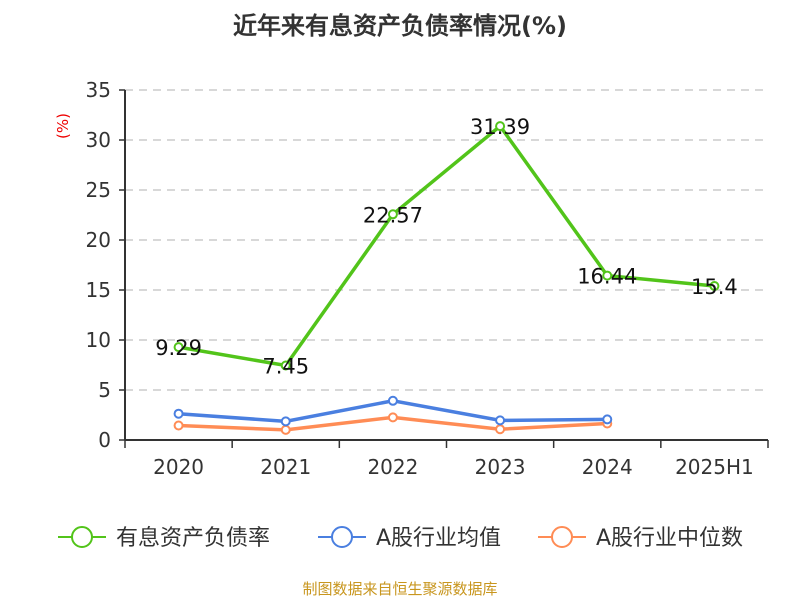 The image size is (800, 604). I want to click on legend-label: A股行业均值, so click(438, 538).